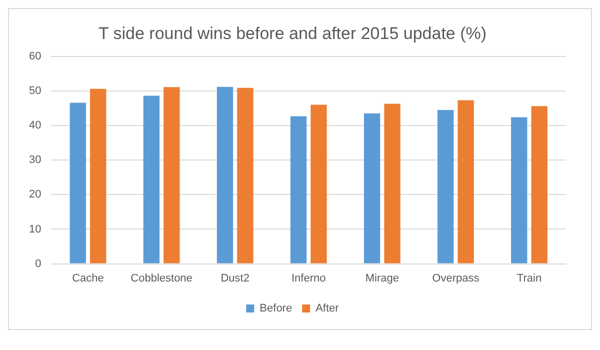 Image resolution: width=600 pixels, height=350 pixels. What do you see at coordinates (456, 278) in the screenshot?
I see `x-tick-label: Overpass` at bounding box center [456, 278].